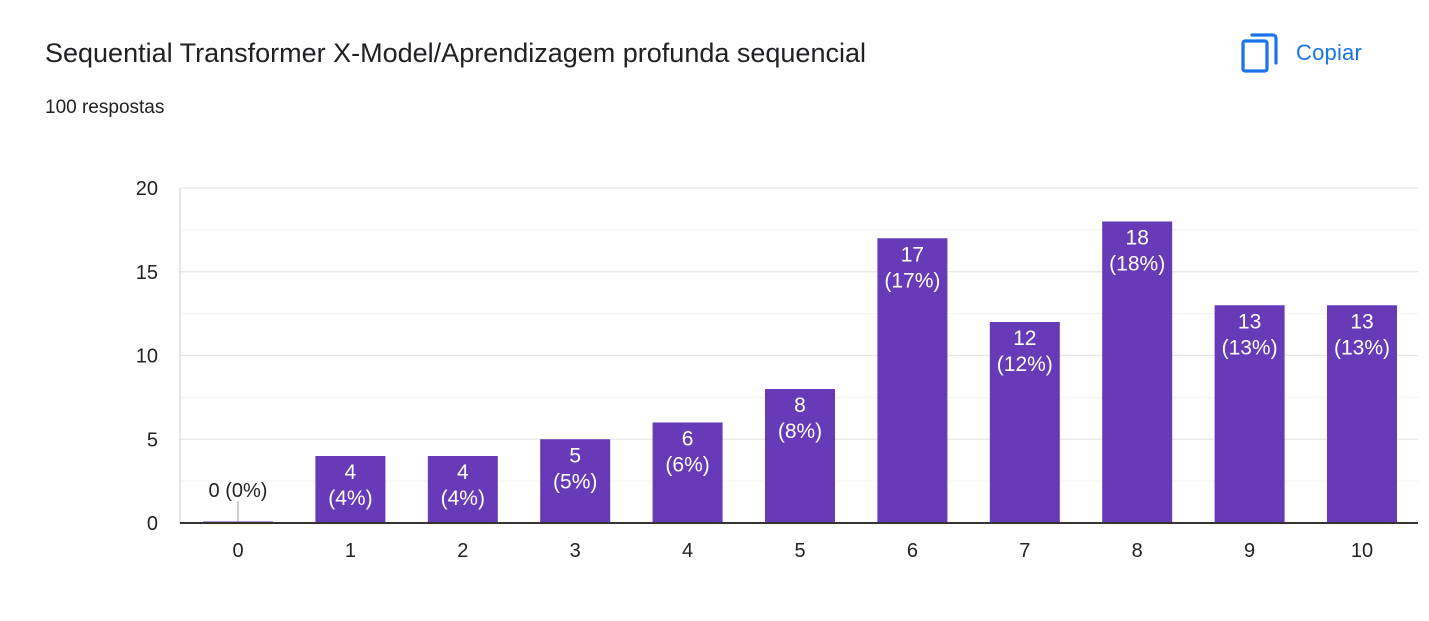 The image size is (1429, 621). What do you see at coordinates (1024, 551) in the screenshot?
I see `x-tick-label: 7` at bounding box center [1024, 551].